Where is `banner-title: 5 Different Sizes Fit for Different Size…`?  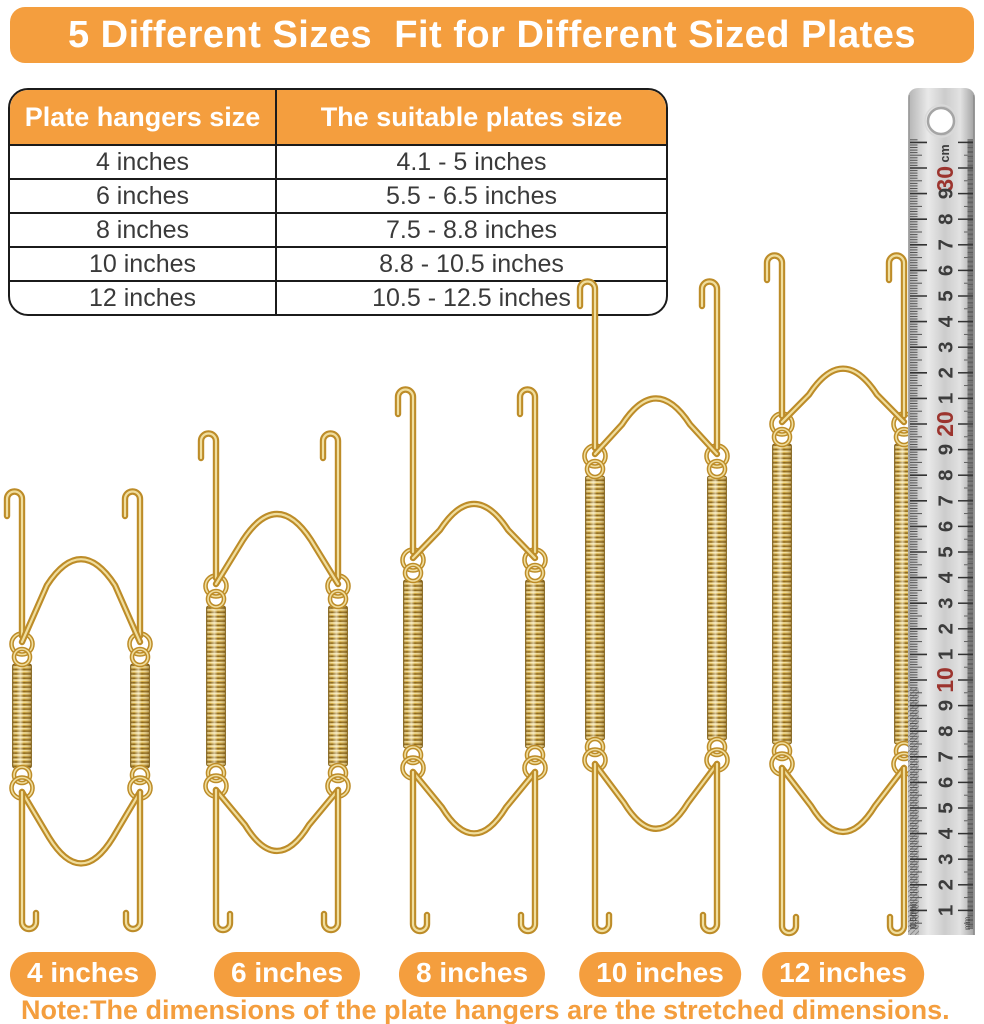
banner-title: 5 Different Sizes Fit for Different Size… is located at coordinates (491, 34).